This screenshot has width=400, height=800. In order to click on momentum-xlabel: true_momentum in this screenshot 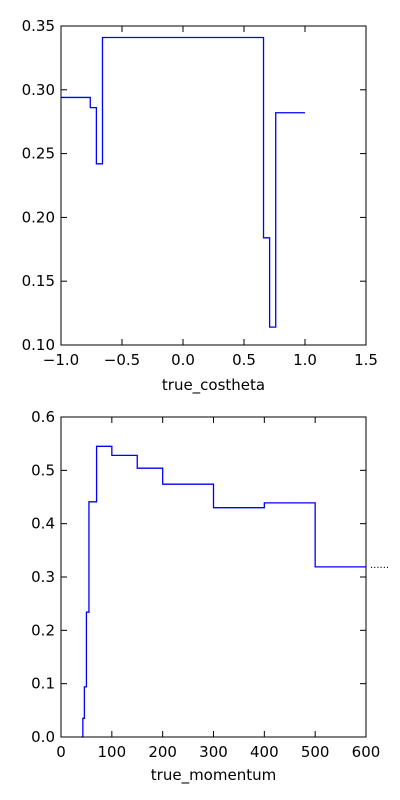, I will do `click(213, 775)`.